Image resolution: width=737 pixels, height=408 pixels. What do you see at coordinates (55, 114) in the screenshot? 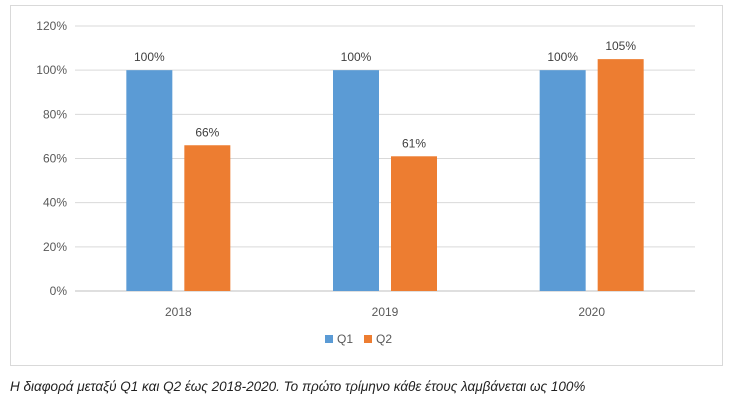
I see `y-tick-label: 80%` at bounding box center [55, 114].